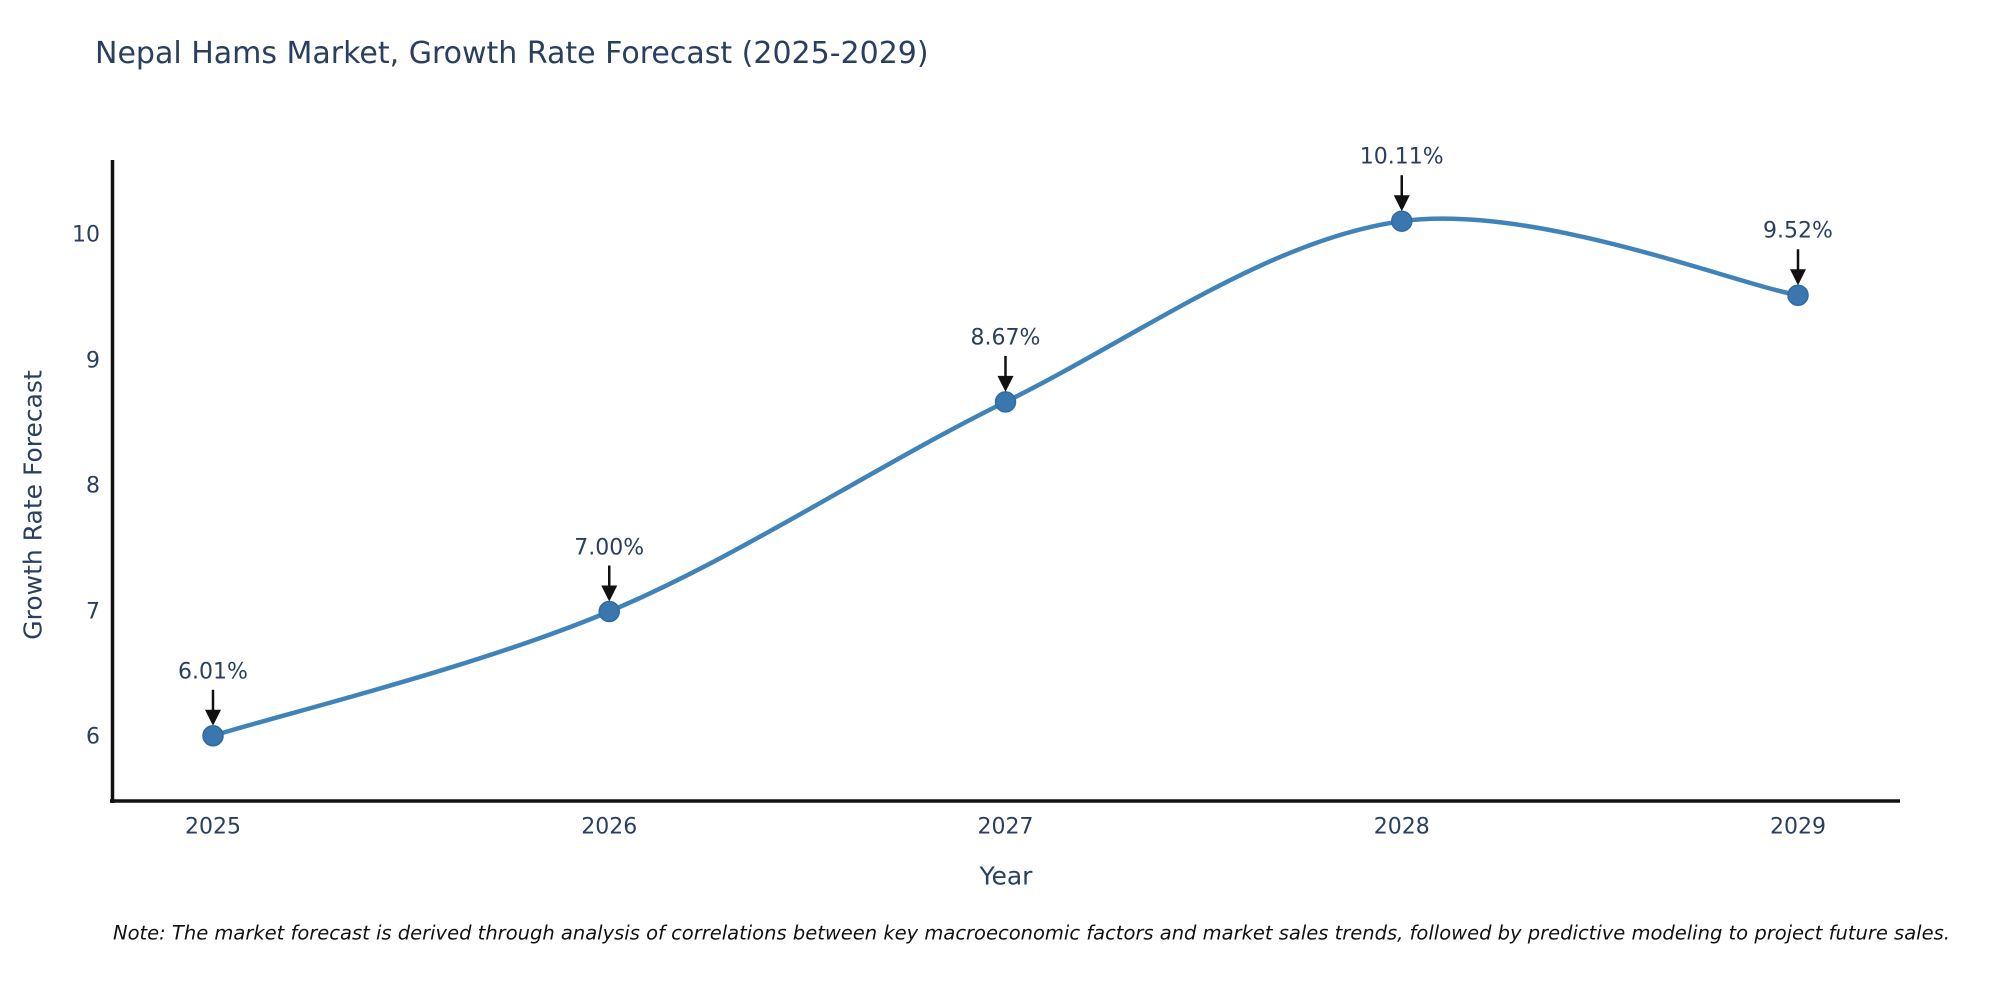 This screenshot has height=1000, width=2000. I want to click on point-annotation-label: 6.01%, so click(213, 672).